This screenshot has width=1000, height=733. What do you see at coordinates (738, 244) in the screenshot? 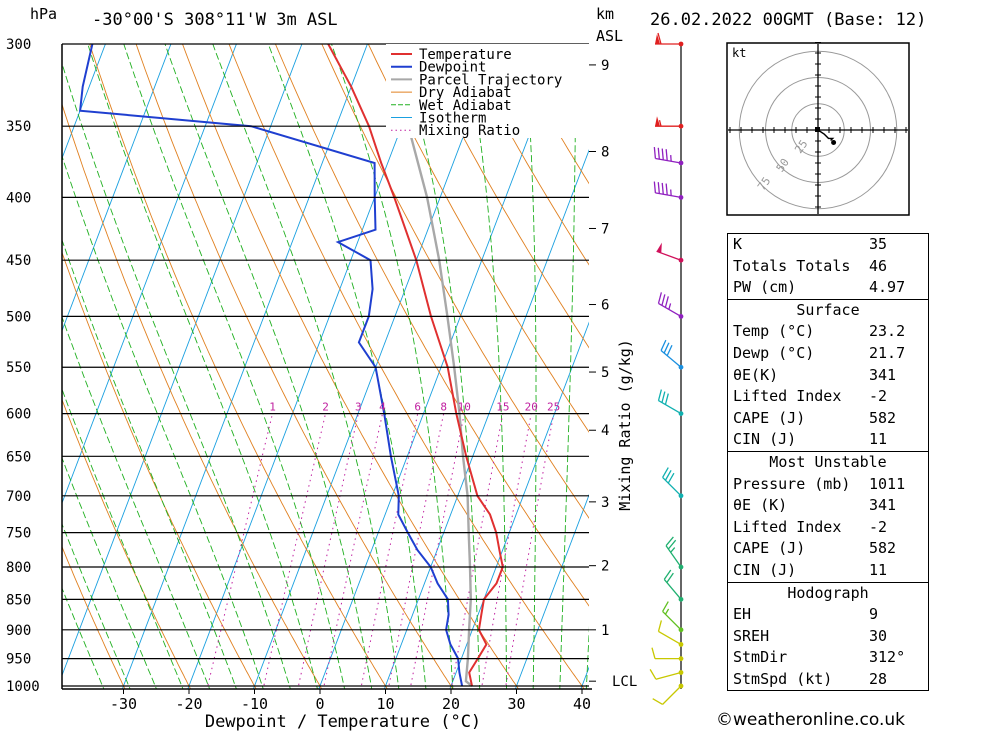
I see `table-row-label: K` at bounding box center [738, 244].